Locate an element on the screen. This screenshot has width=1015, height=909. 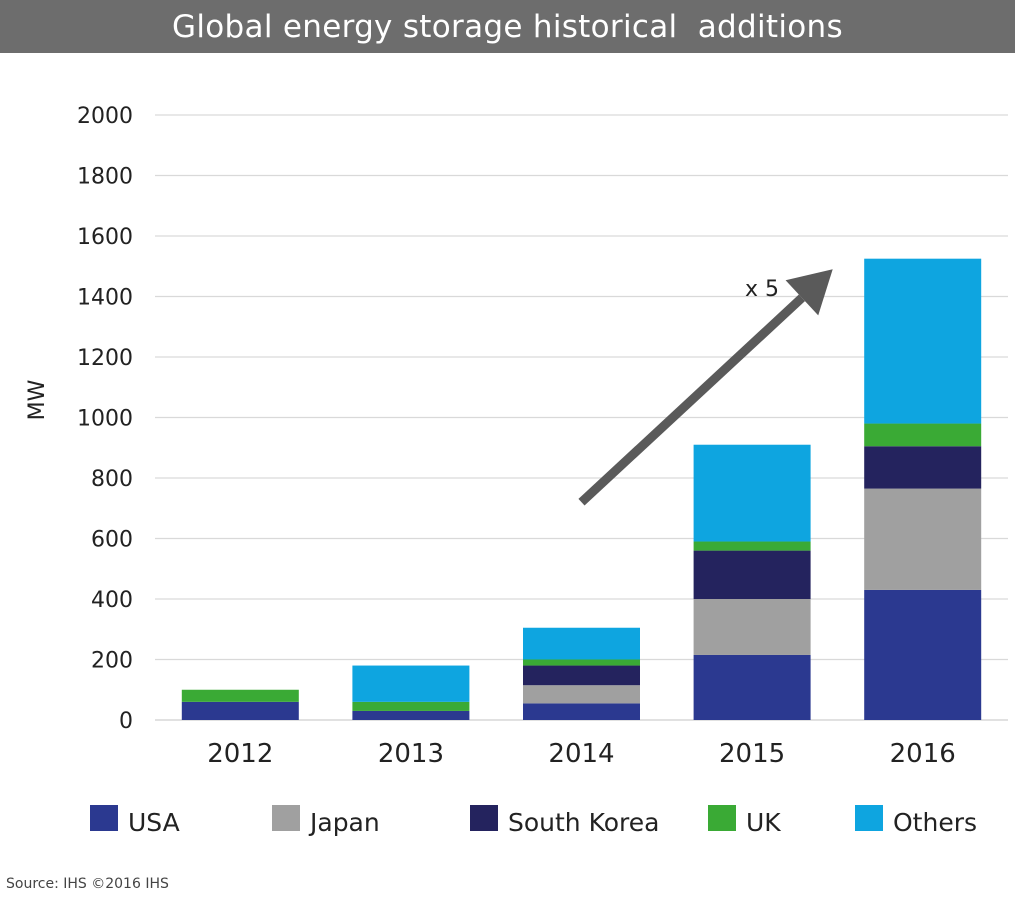
y-tick-label: 1400 is located at coordinates (105, 298).